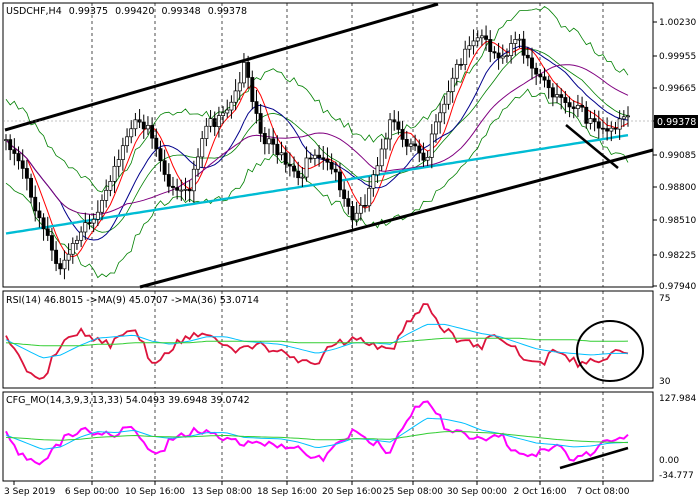  What do you see at coordinates (677, 287) in the screenshot?
I see `price-y-tick-label: 0.97940` at bounding box center [677, 287].